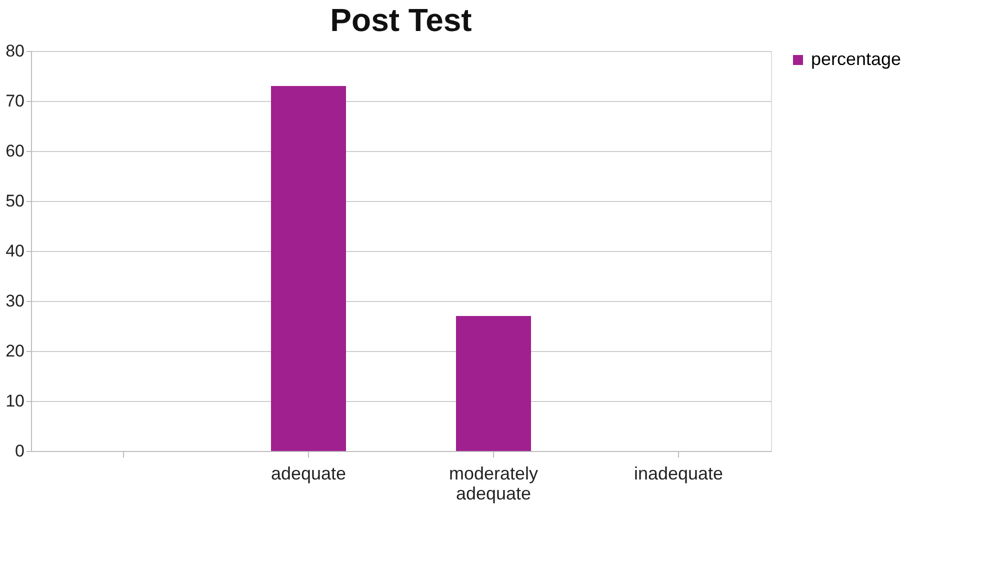 The height and width of the screenshot is (583, 990). I want to click on y-tick-label: 40, so click(15, 251).